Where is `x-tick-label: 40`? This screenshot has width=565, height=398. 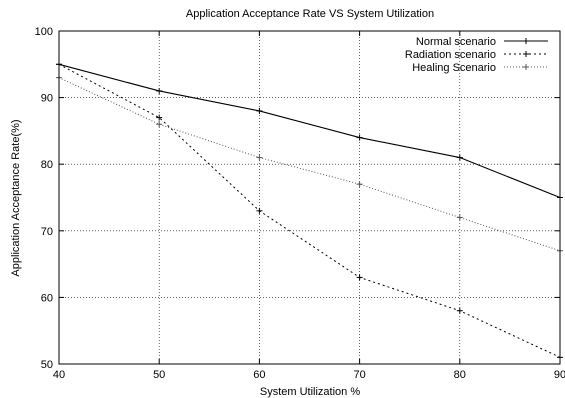
x-tick-label: 40 is located at coordinates (59, 375).